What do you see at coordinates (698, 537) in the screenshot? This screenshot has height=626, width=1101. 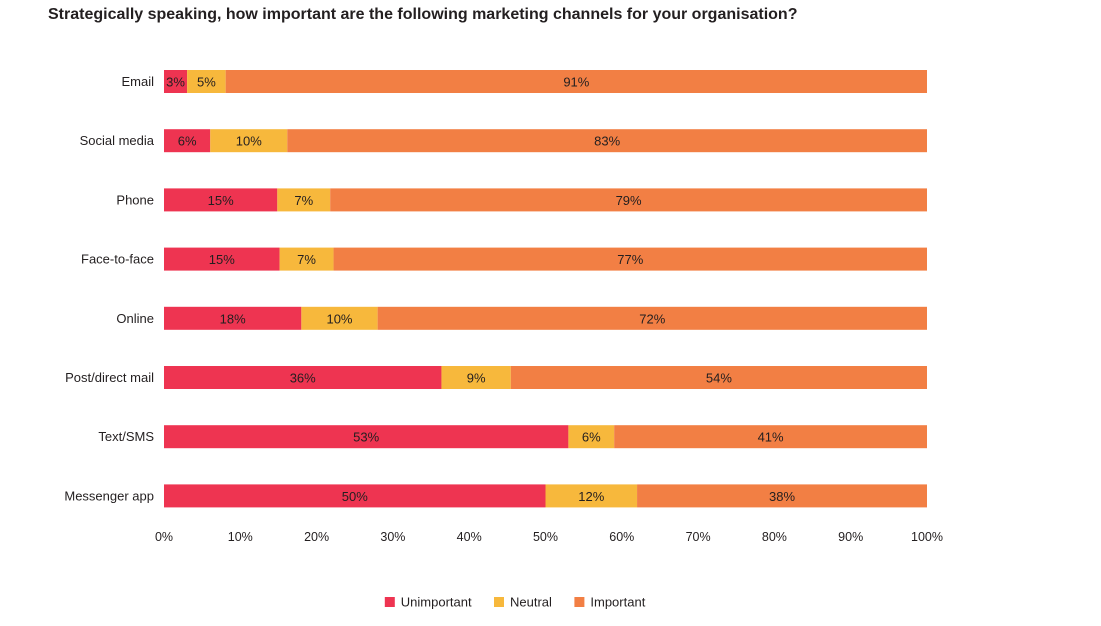 I see `x-tick-label: 70%` at bounding box center [698, 537].